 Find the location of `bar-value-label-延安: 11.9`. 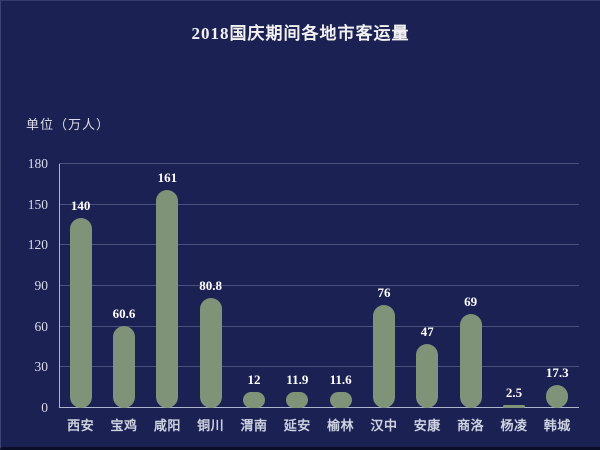

bar-value-label-延安: 11.9 is located at coordinates (297, 379).